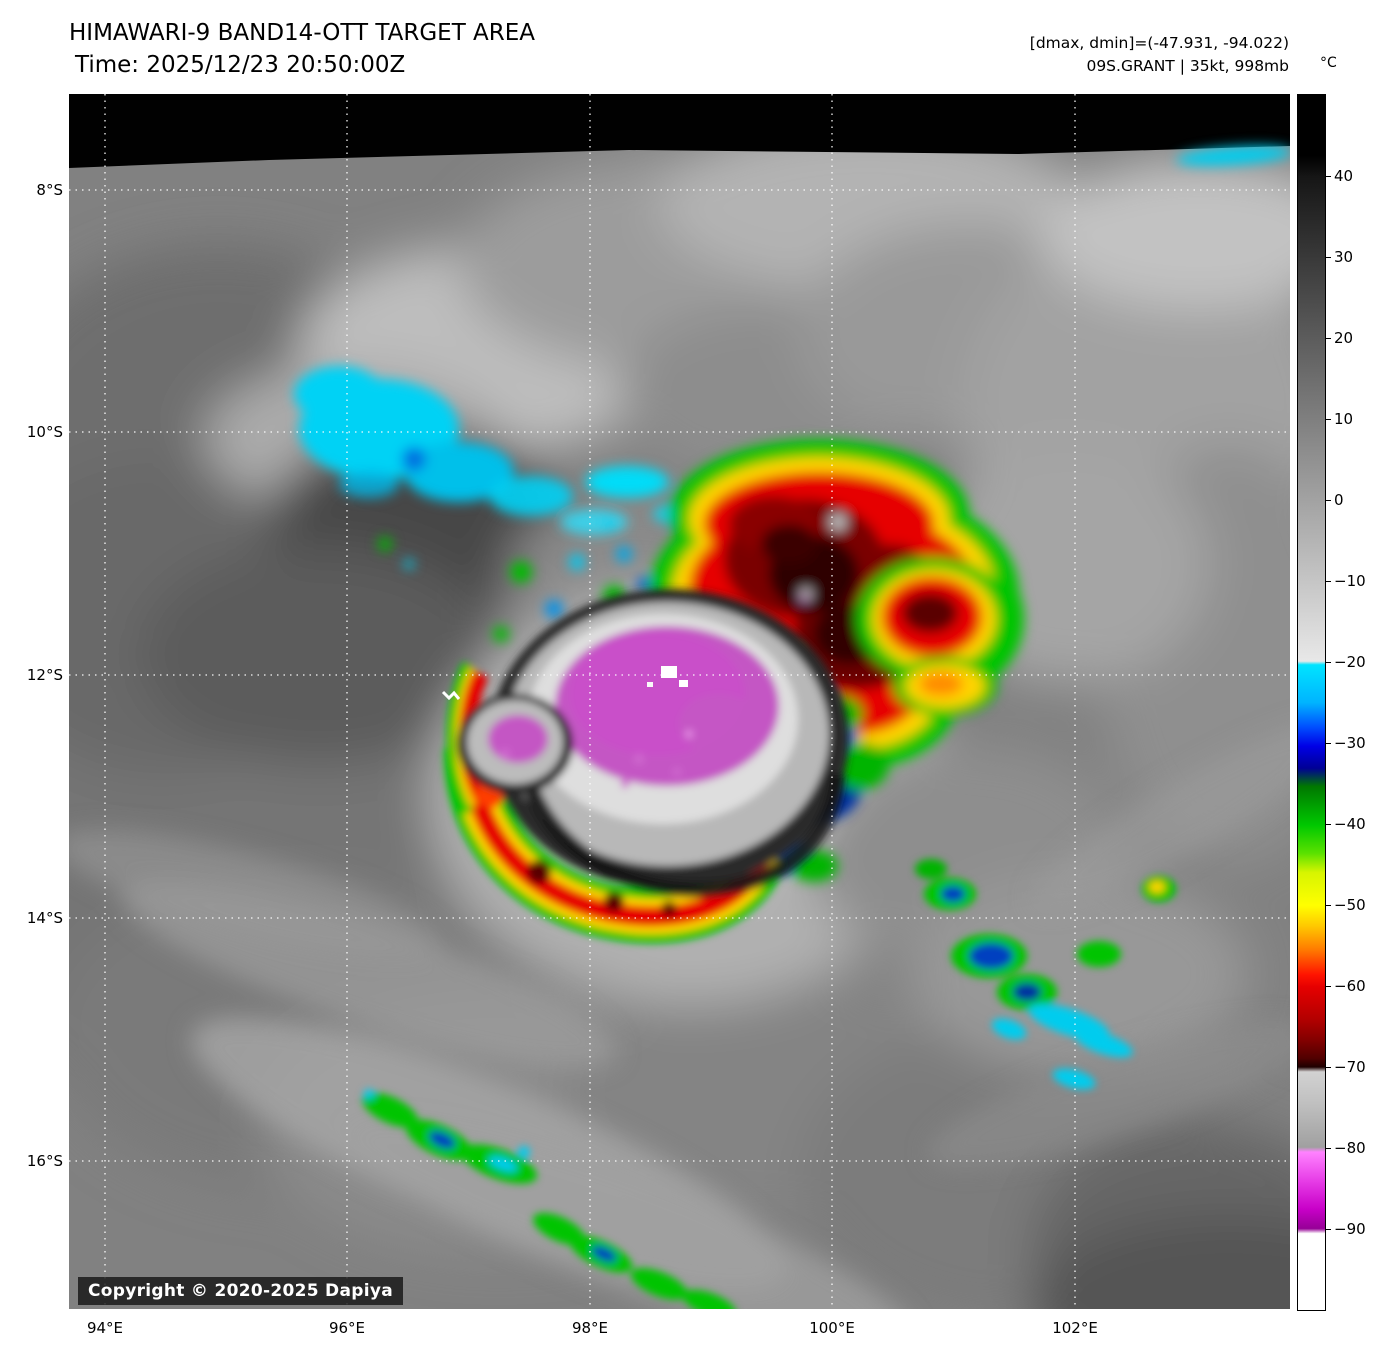 This screenshot has height=1359, width=1388. Describe the element at coordinates (1344, 338) in the screenshot. I see `colorbar-tick-label: 20` at that location.